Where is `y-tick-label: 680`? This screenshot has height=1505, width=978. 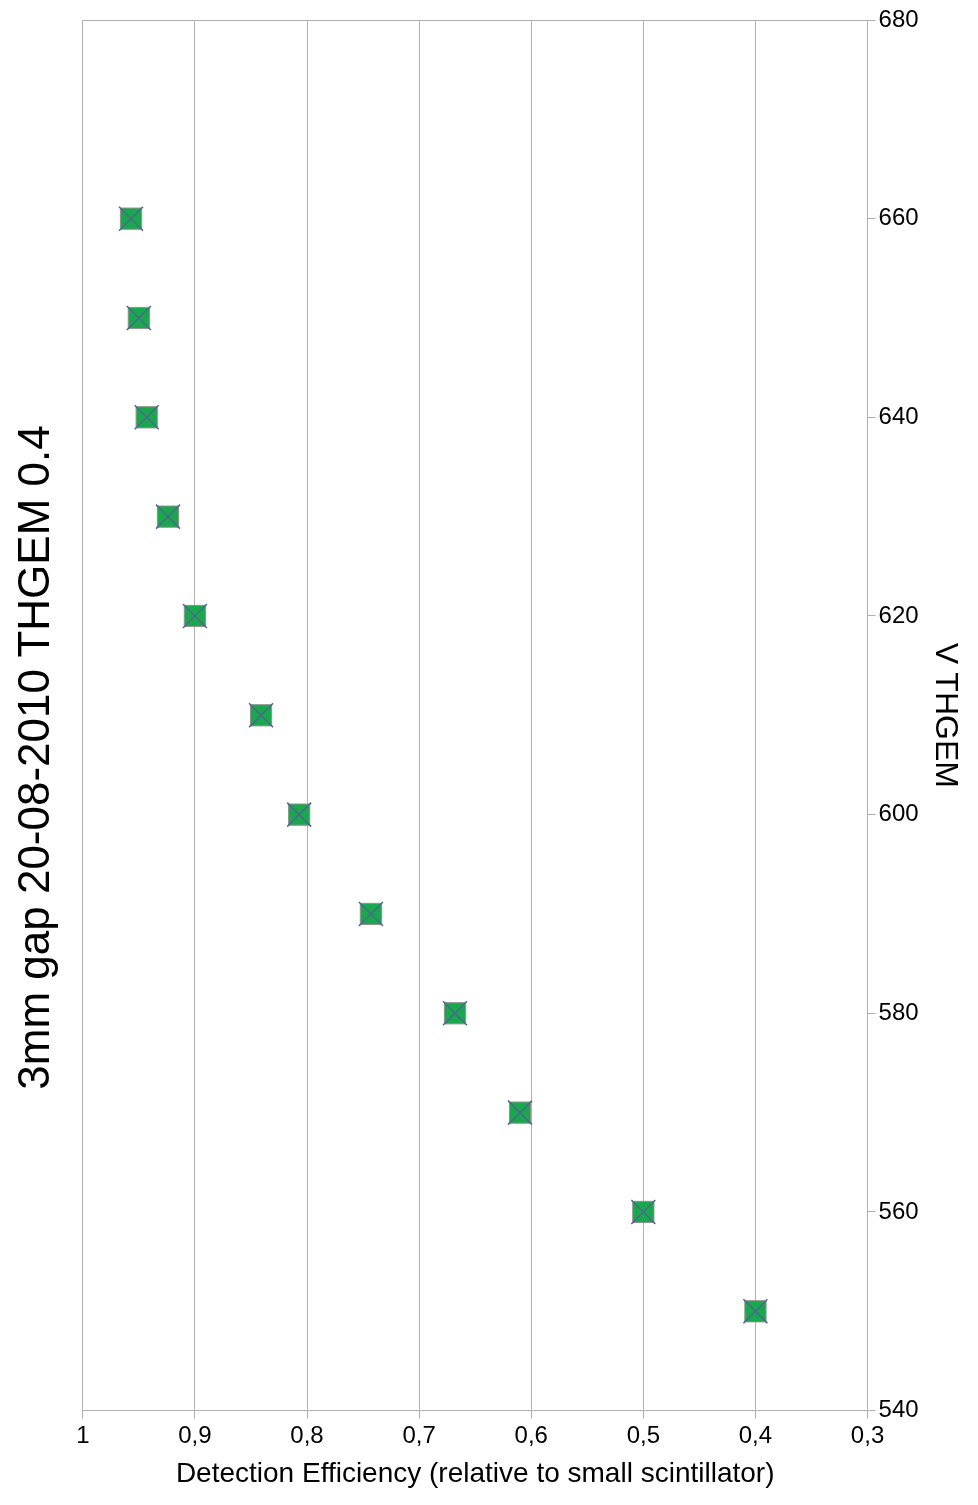
y-tick-label: 680 is located at coordinates (898, 18).